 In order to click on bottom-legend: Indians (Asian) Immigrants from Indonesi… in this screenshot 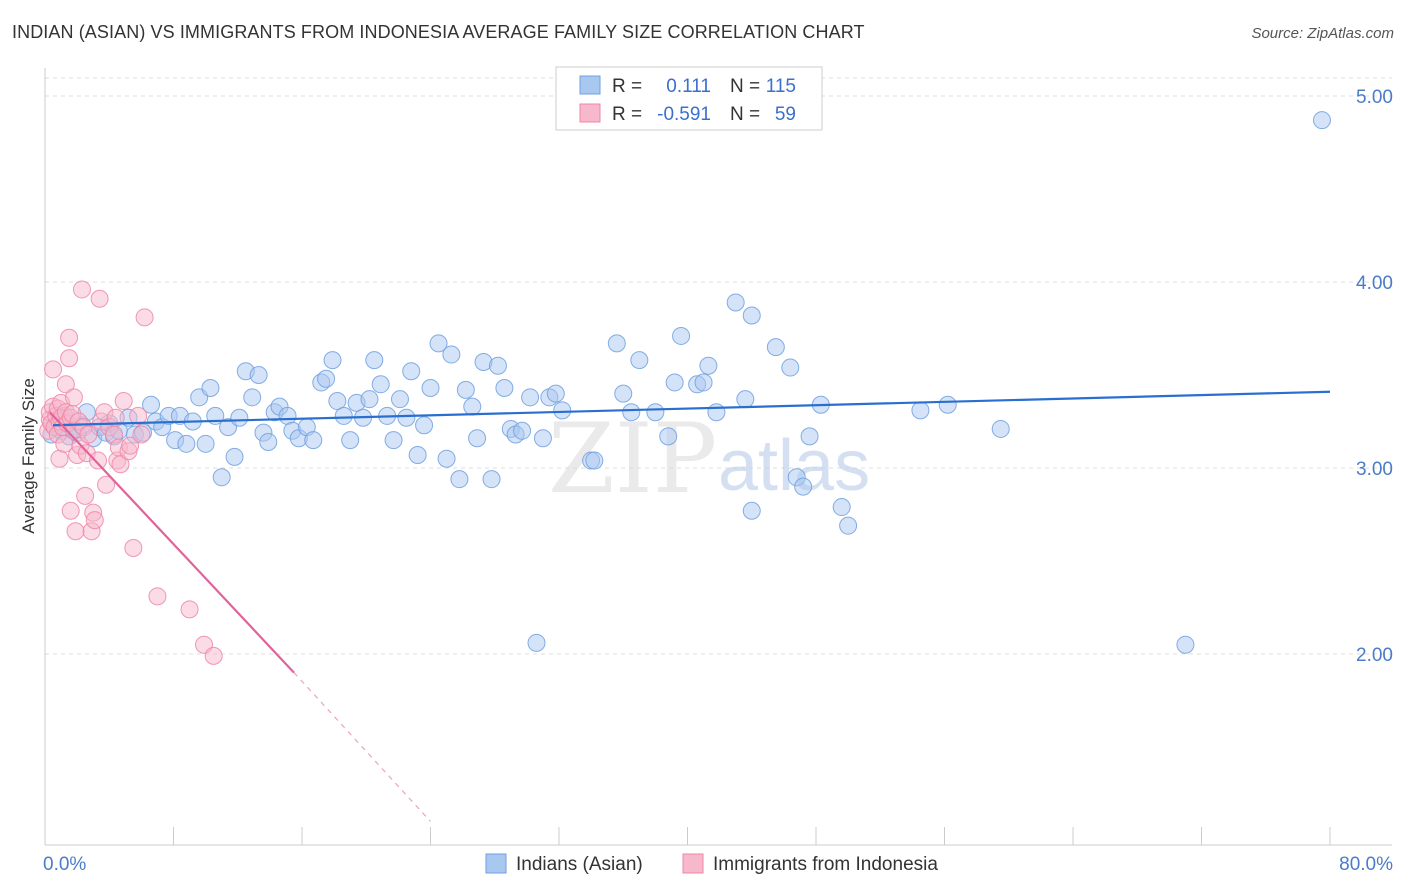, I will do `click(711, 864)`.